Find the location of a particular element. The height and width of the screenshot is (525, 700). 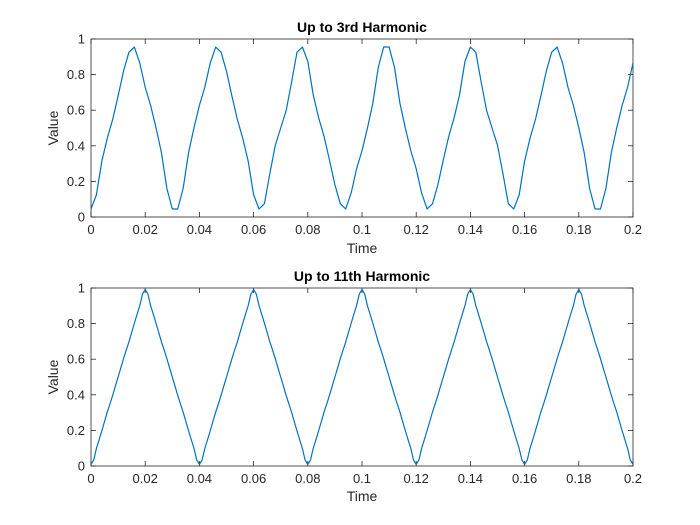

chart-title: Up to 11th Harmonic is located at coordinates (362, 276).